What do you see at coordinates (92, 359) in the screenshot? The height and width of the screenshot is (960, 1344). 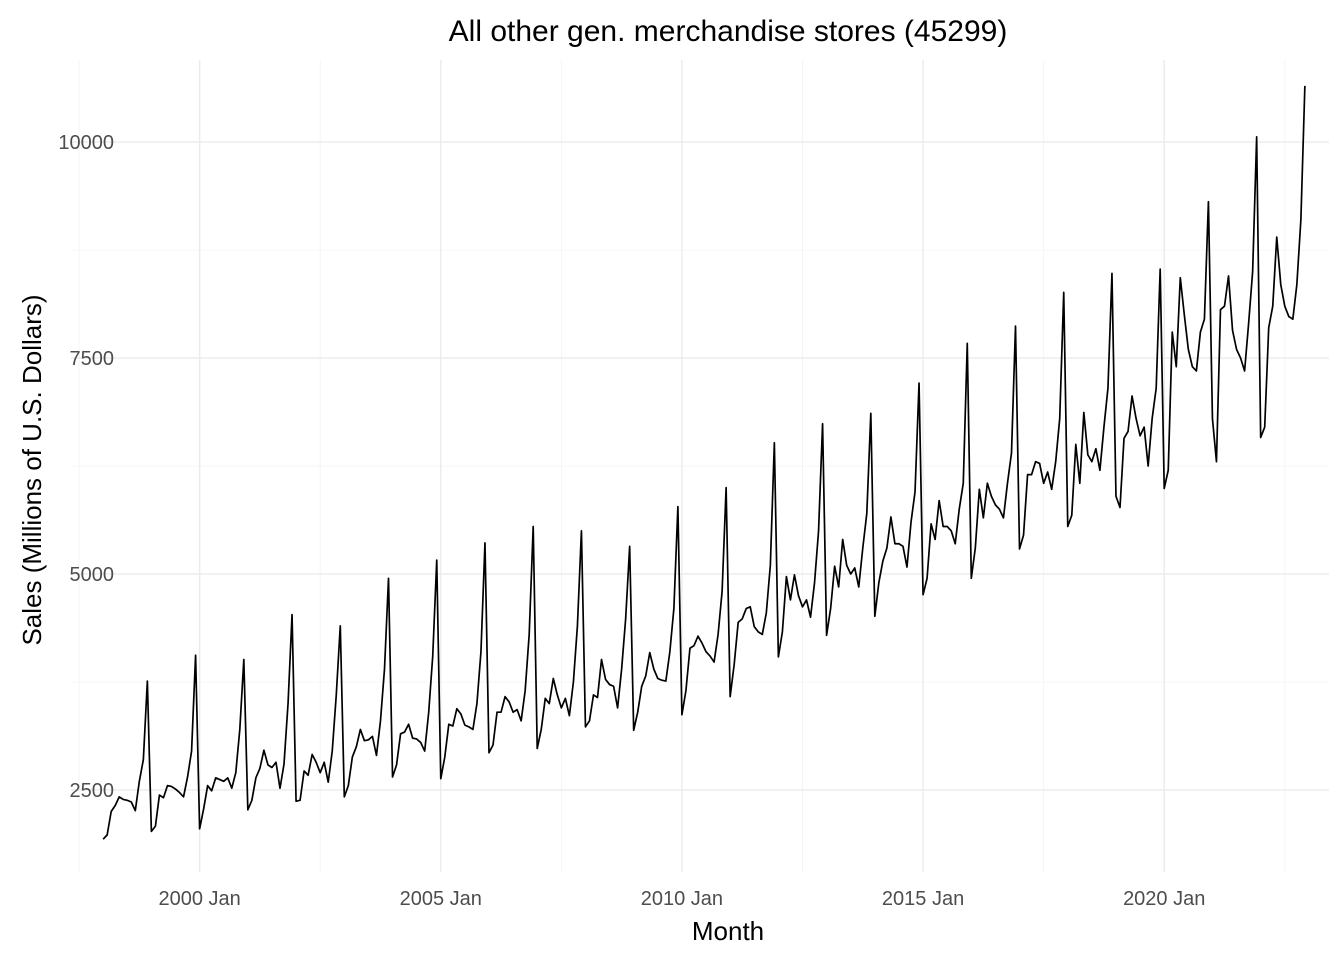 I see `y-tick-label: 7500` at bounding box center [92, 359].